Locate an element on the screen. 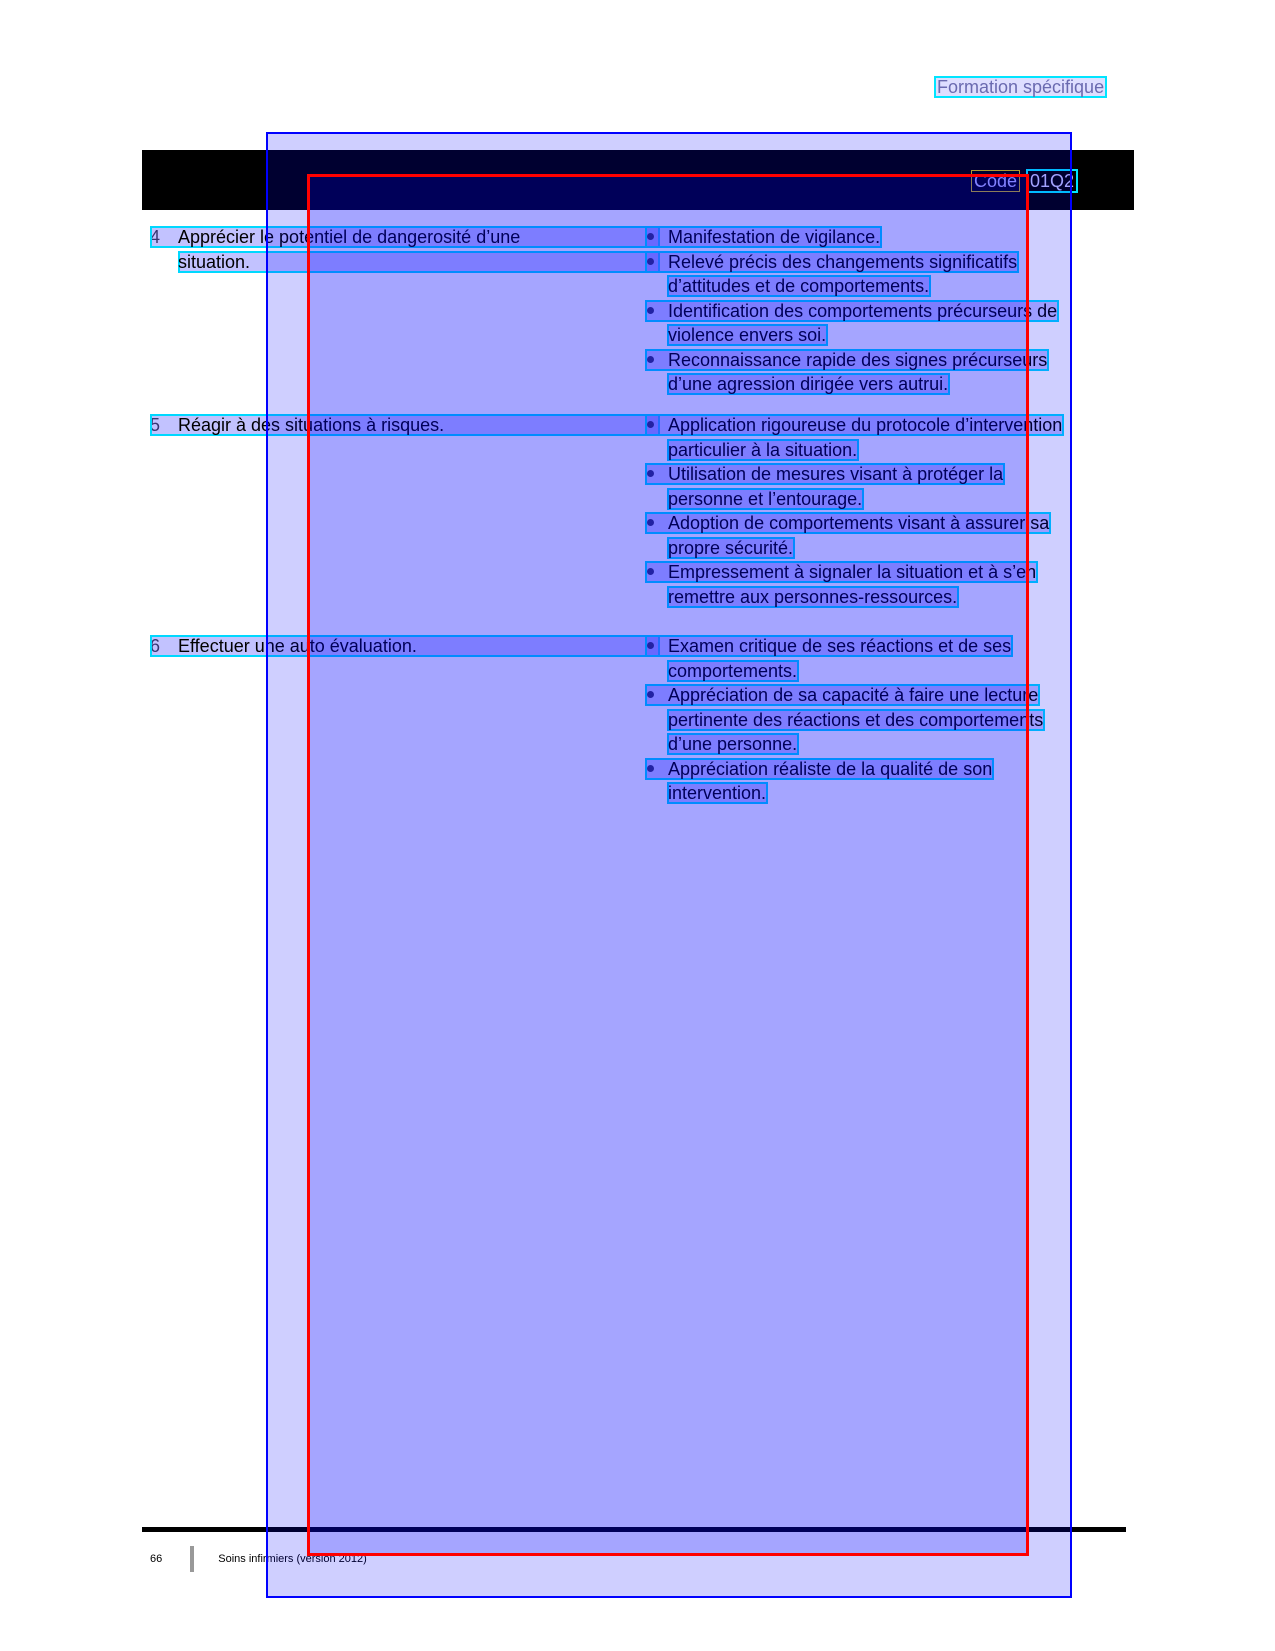 Image resolution: width=1275 pixels, height=1651 pixels. performance-criterion-line: violence envers soi. is located at coordinates (747, 335).